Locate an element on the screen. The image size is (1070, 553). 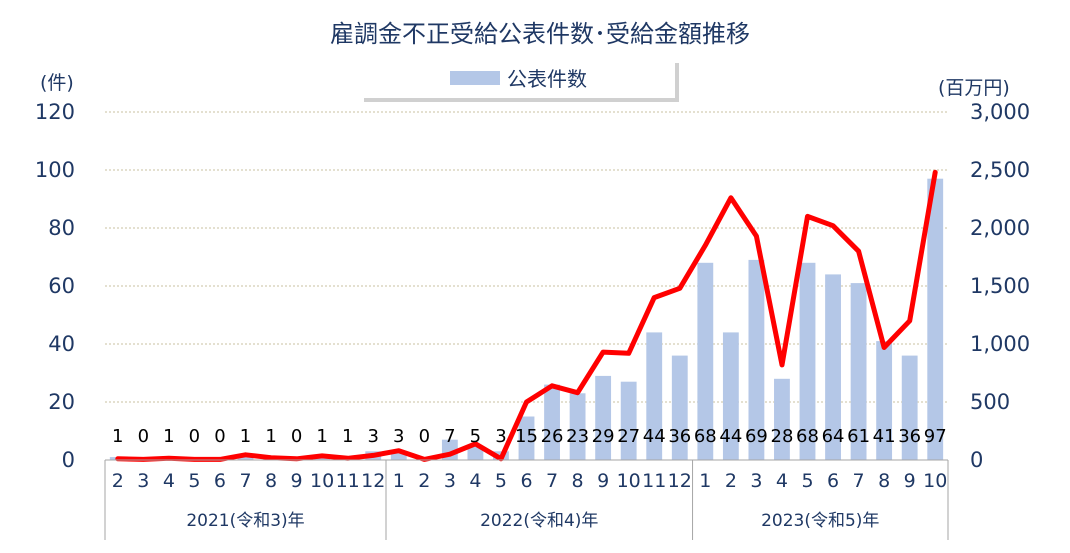
left-tick-label: 0 is located at coordinates (68, 460).